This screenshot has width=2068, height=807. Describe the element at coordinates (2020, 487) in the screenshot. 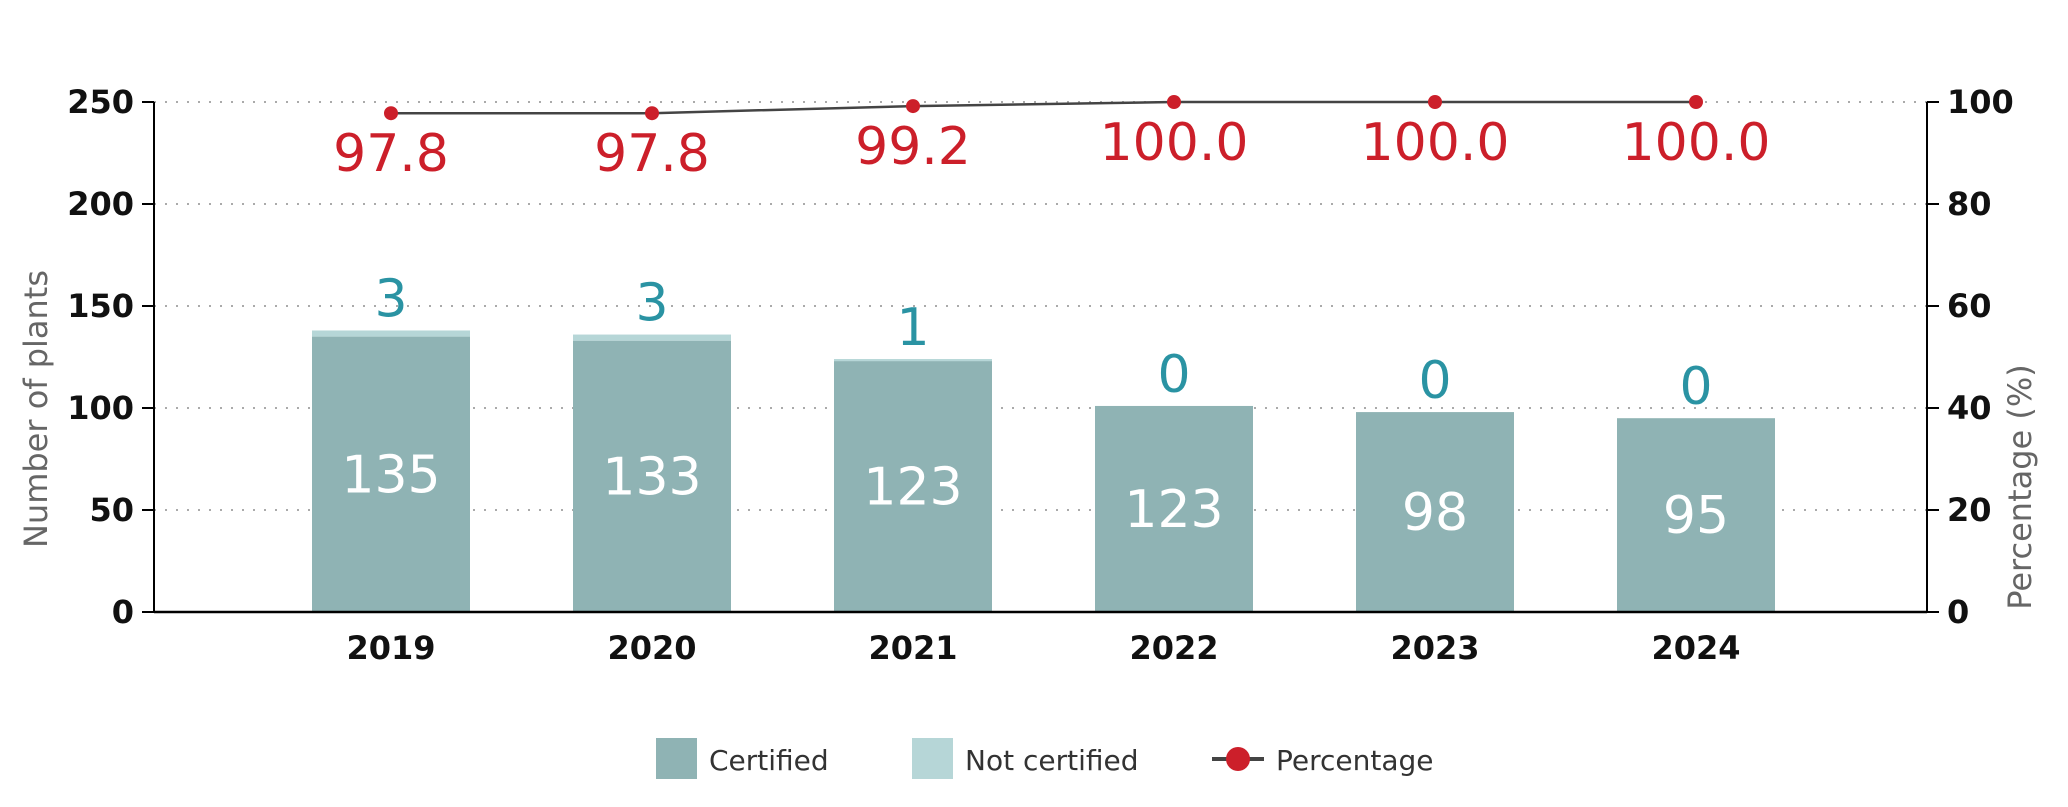

I see `y-axis-title-right: Percentage (%)` at that location.